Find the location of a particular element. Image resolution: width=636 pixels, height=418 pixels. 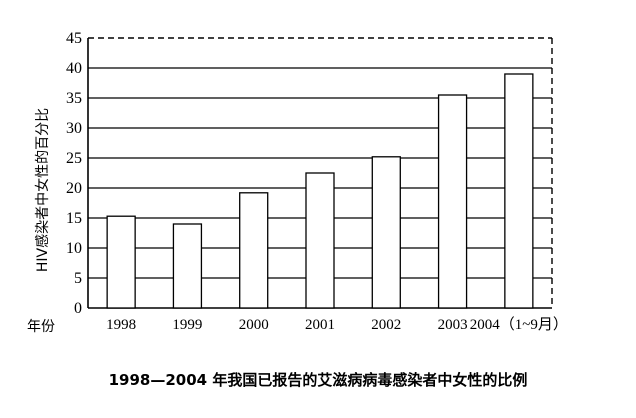

x-axis-label: 年份 is located at coordinates (41, 327).